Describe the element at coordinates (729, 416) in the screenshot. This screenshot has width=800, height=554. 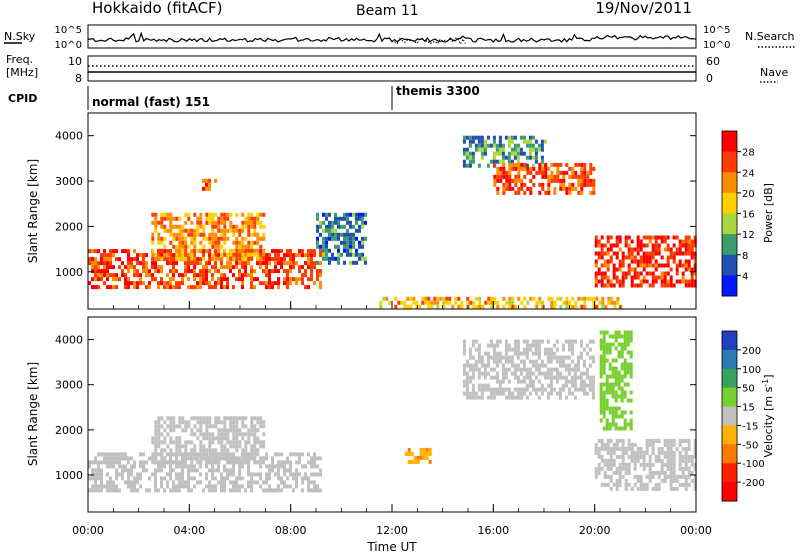
I see `velocity-colorbar-blocks` at that location.